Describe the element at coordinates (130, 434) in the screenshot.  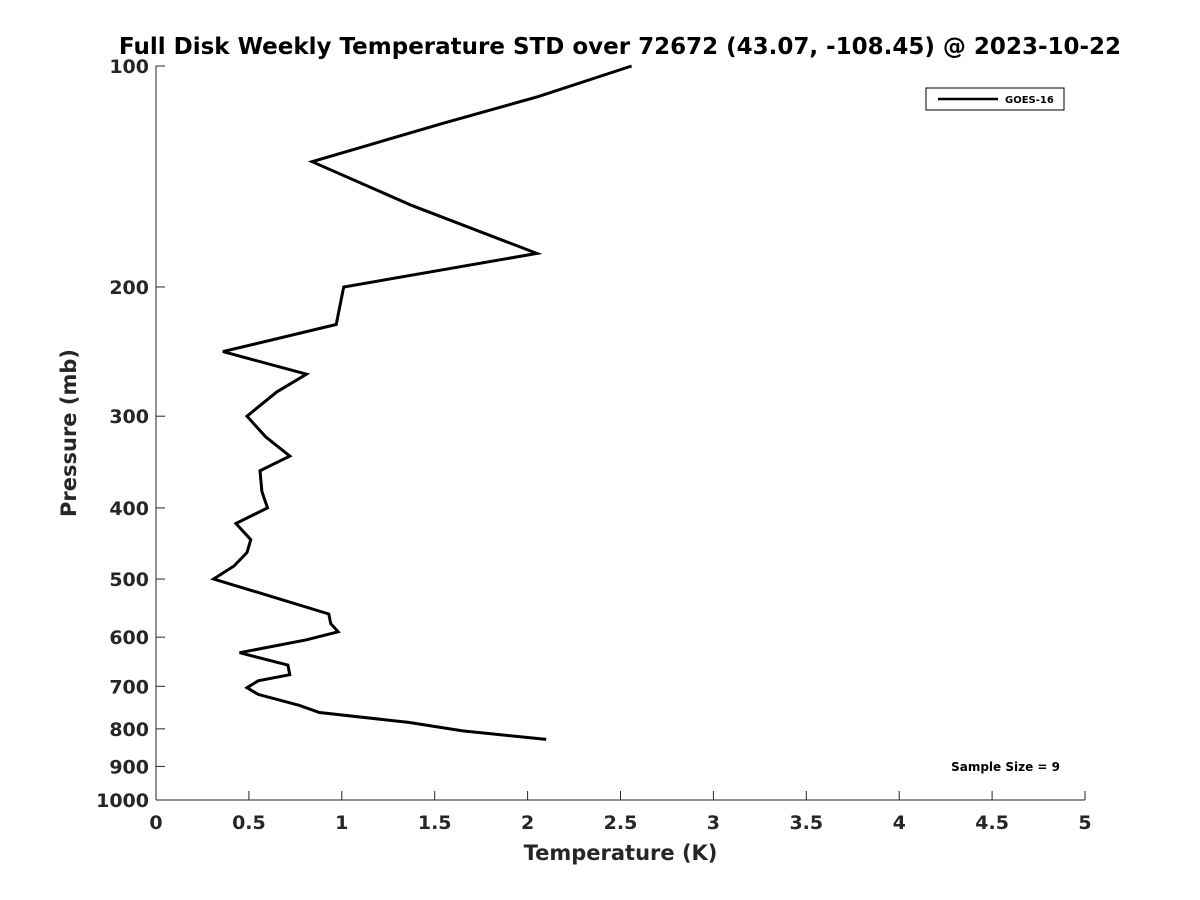
I see `y-axis: 100 200 300 400 500 600 700 800 900 1000` at that location.